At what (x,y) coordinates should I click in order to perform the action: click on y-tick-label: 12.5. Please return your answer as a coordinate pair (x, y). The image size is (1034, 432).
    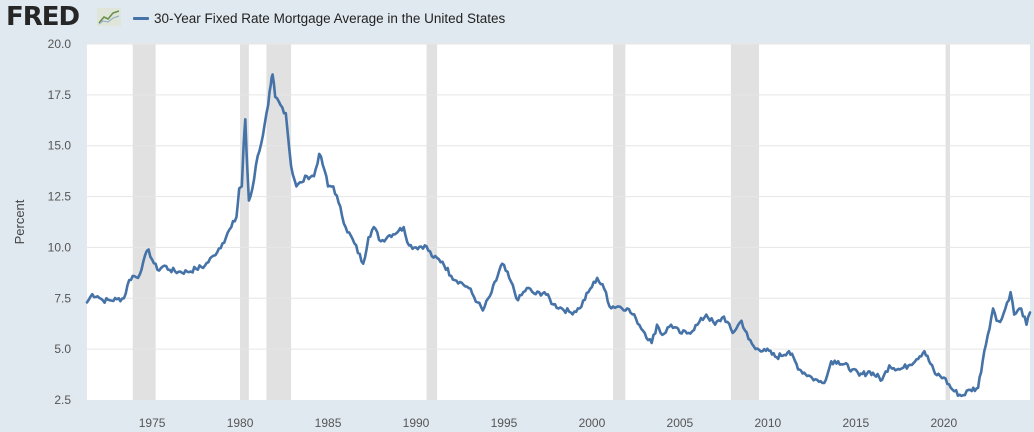
    Looking at the image, I should click on (60, 197).